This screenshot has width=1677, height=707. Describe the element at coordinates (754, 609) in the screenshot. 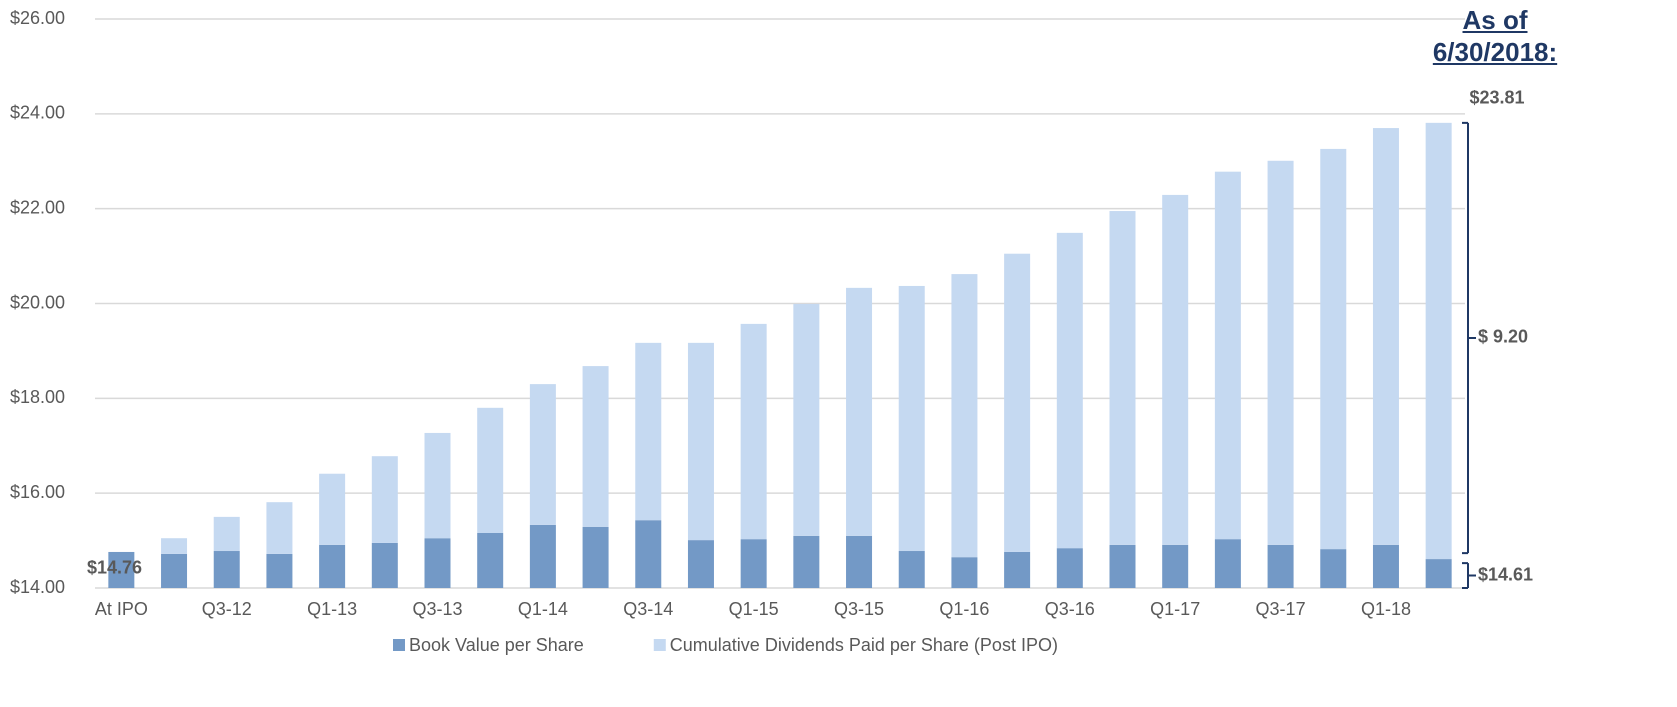

I see `x-tick-label: Q1-15` at that location.